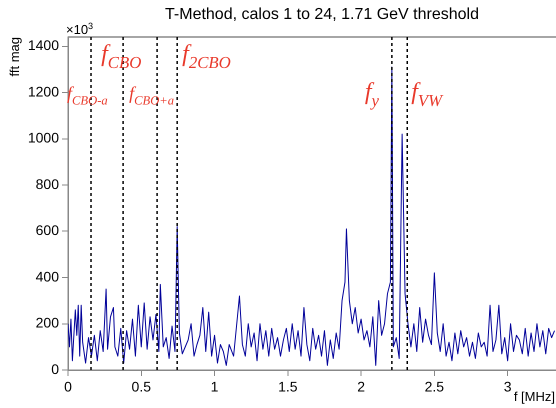 Image resolution: width=556 pixels, height=408 pixels. Describe the element at coordinates (55, 368) in the screenshot. I see `y-tick-label: 0` at that location.